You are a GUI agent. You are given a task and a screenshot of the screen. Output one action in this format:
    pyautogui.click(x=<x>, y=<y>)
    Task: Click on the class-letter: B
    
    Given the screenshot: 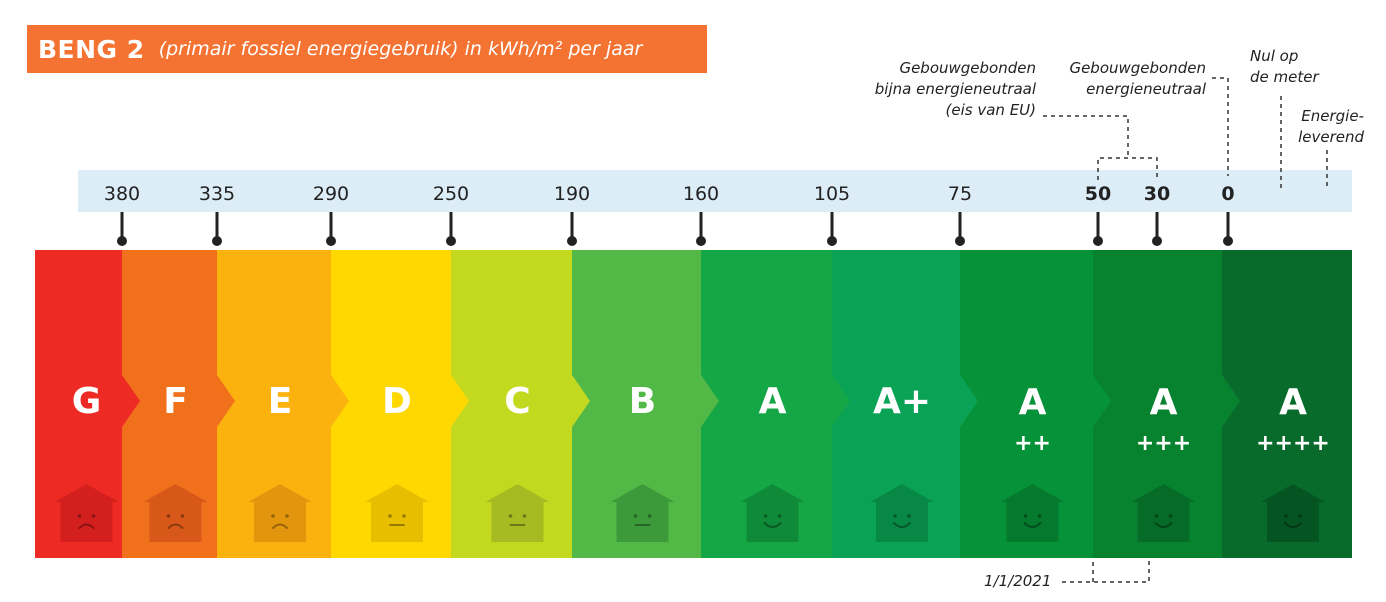 What is the action you would take?
    pyautogui.click(x=642, y=401)
    